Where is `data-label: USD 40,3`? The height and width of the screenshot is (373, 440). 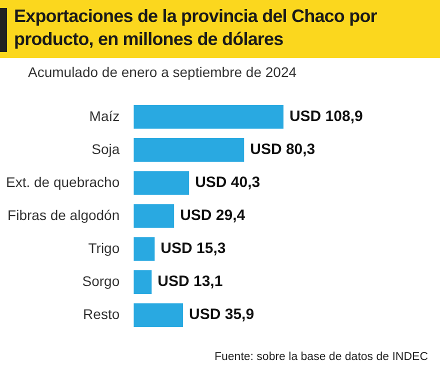
data-label: USD 40,3 is located at coordinates (227, 183).